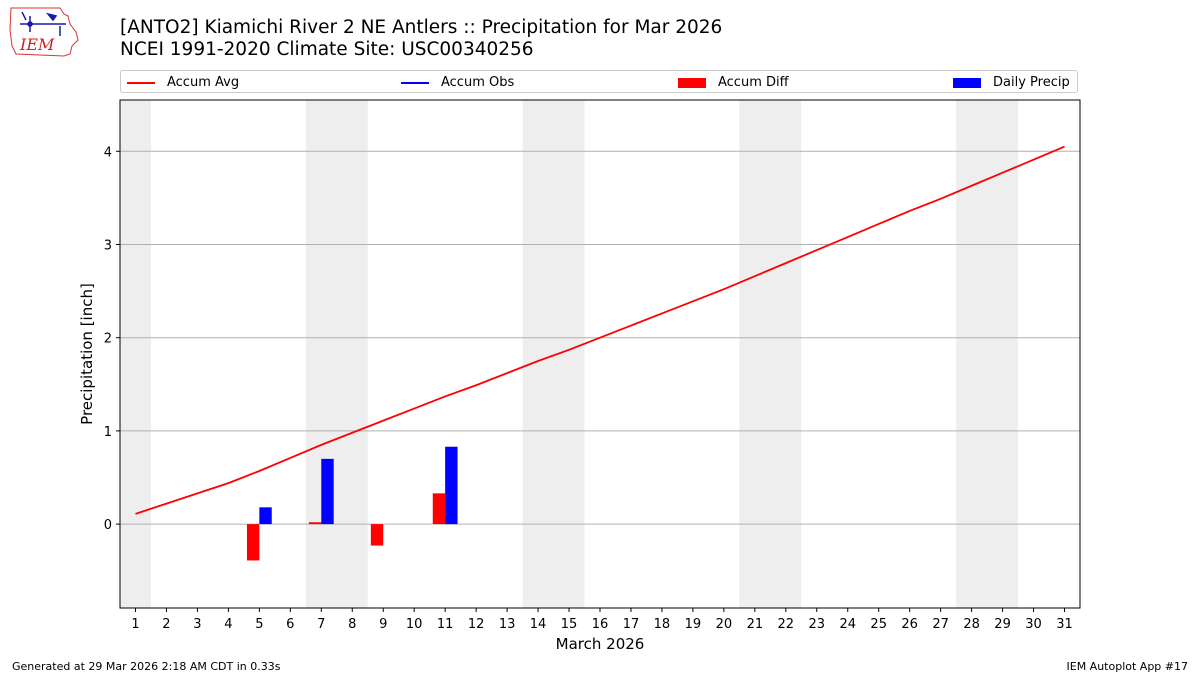 Image resolution: width=1200 pixels, height=675 pixels. I want to click on xtick-label-3: 3, so click(197, 624).